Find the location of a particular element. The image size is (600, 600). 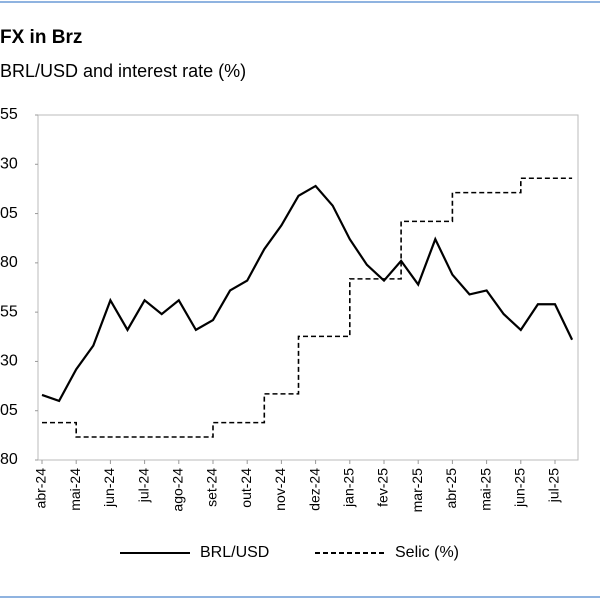

x-tick-label: mai-25 is located at coordinates (485, 489).